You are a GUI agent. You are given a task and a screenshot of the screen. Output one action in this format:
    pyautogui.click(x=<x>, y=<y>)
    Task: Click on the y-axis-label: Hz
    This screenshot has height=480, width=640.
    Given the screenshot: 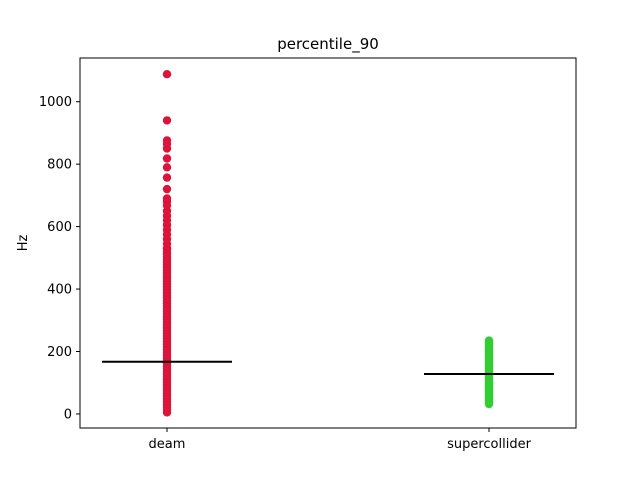 What is the action you would take?
    pyautogui.click(x=23, y=243)
    